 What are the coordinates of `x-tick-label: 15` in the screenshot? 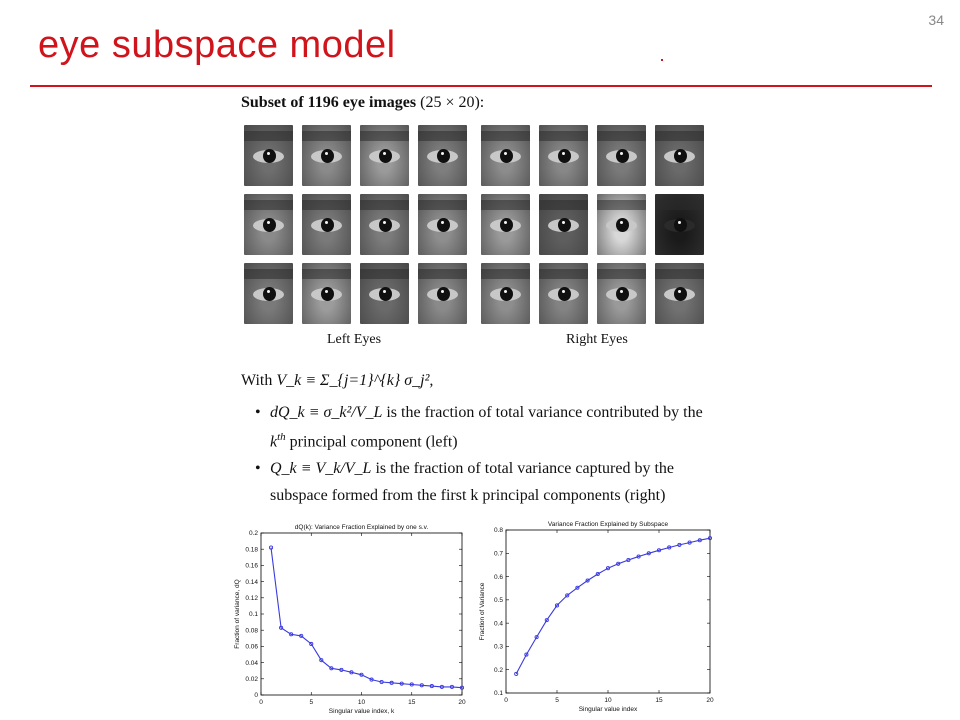 It's located at (412, 702).